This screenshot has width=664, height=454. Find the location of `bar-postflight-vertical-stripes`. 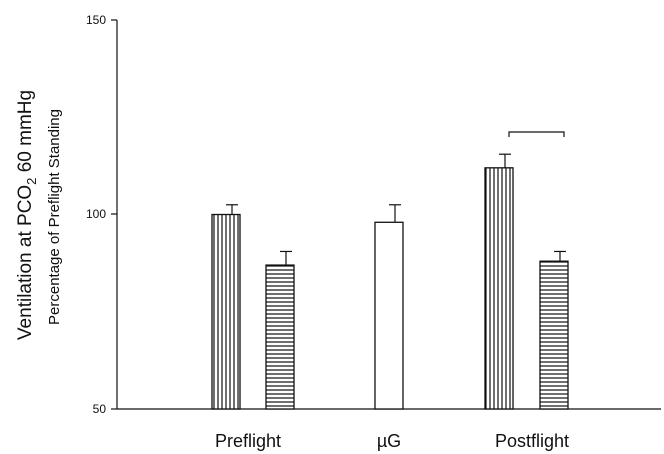

bar-postflight-vertical-stripes is located at coordinates (499, 288).